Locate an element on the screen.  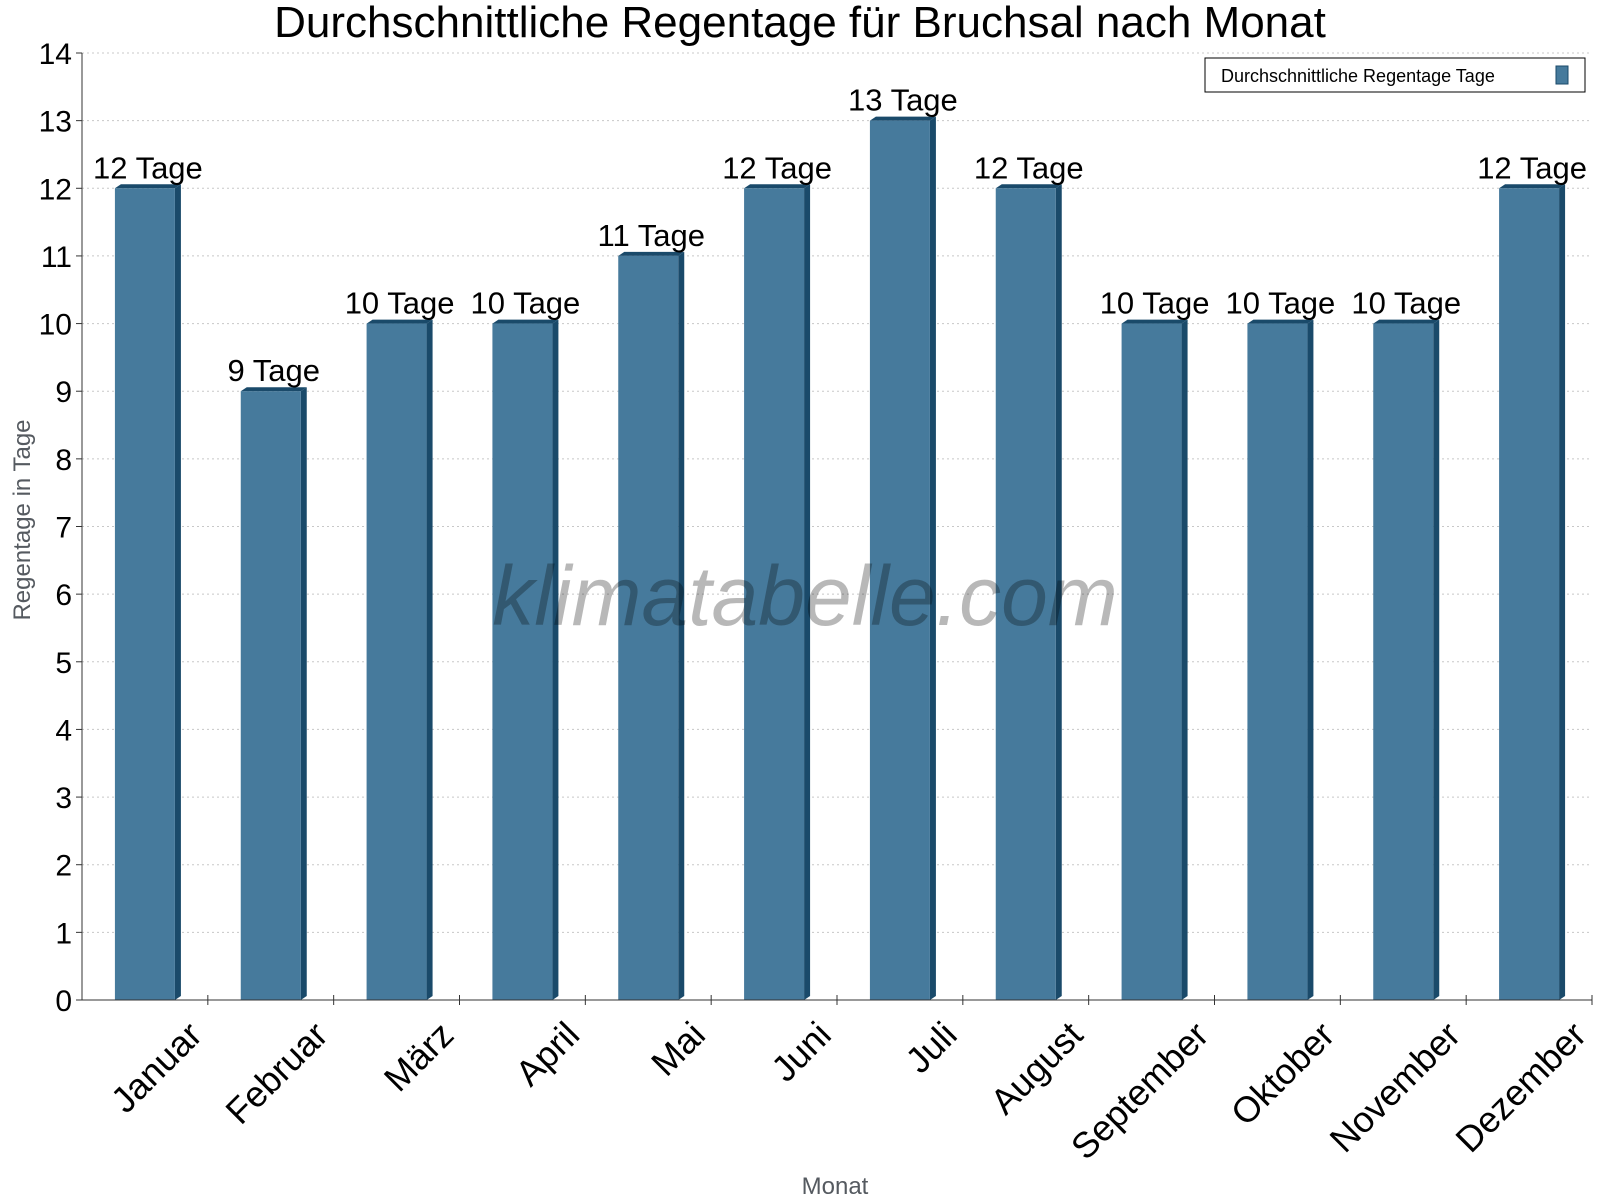
x-tick-label: November is located at coordinates (1395, 1087).